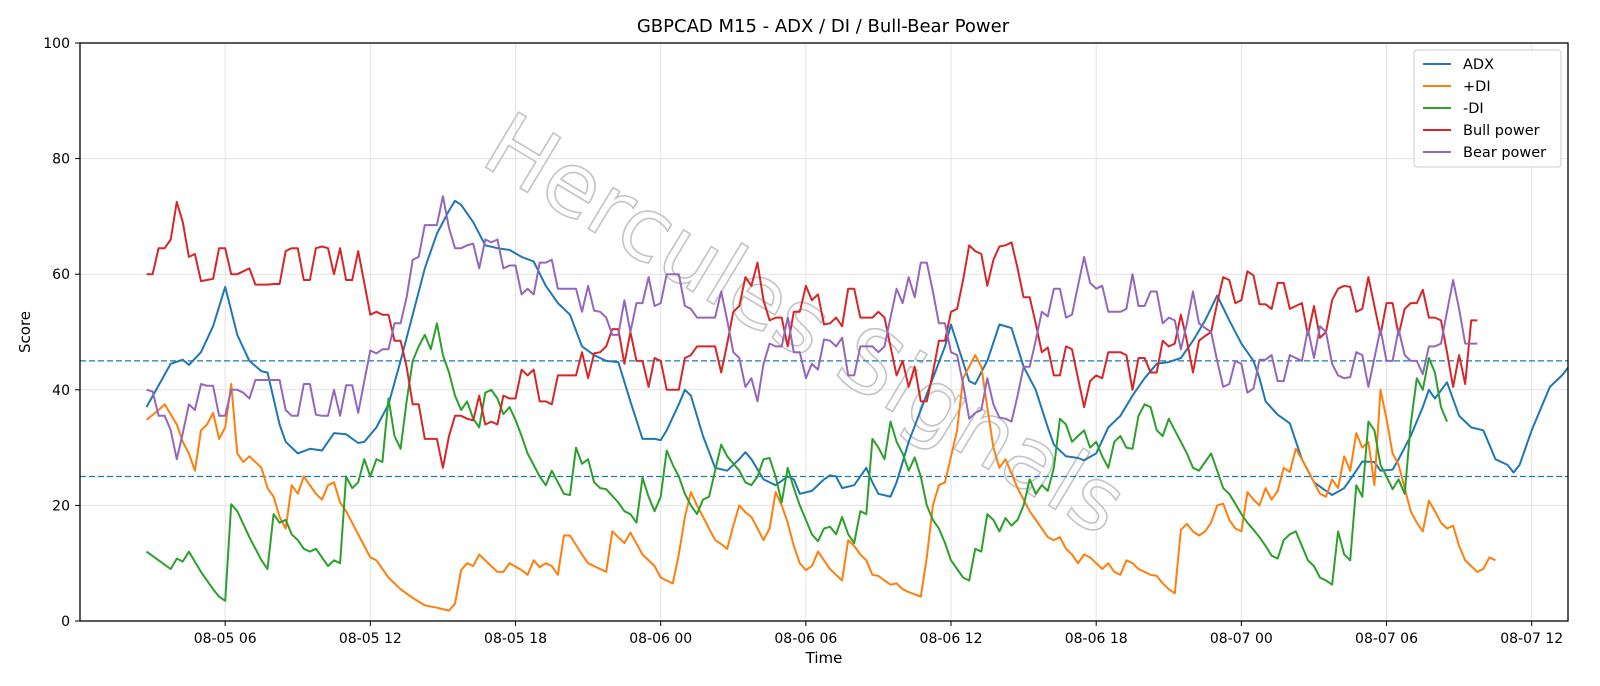 Image resolution: width=1600 pixels, height=686 pixels. Describe the element at coordinates (61, 275) in the screenshot. I see `y-tick-label: 60` at that location.